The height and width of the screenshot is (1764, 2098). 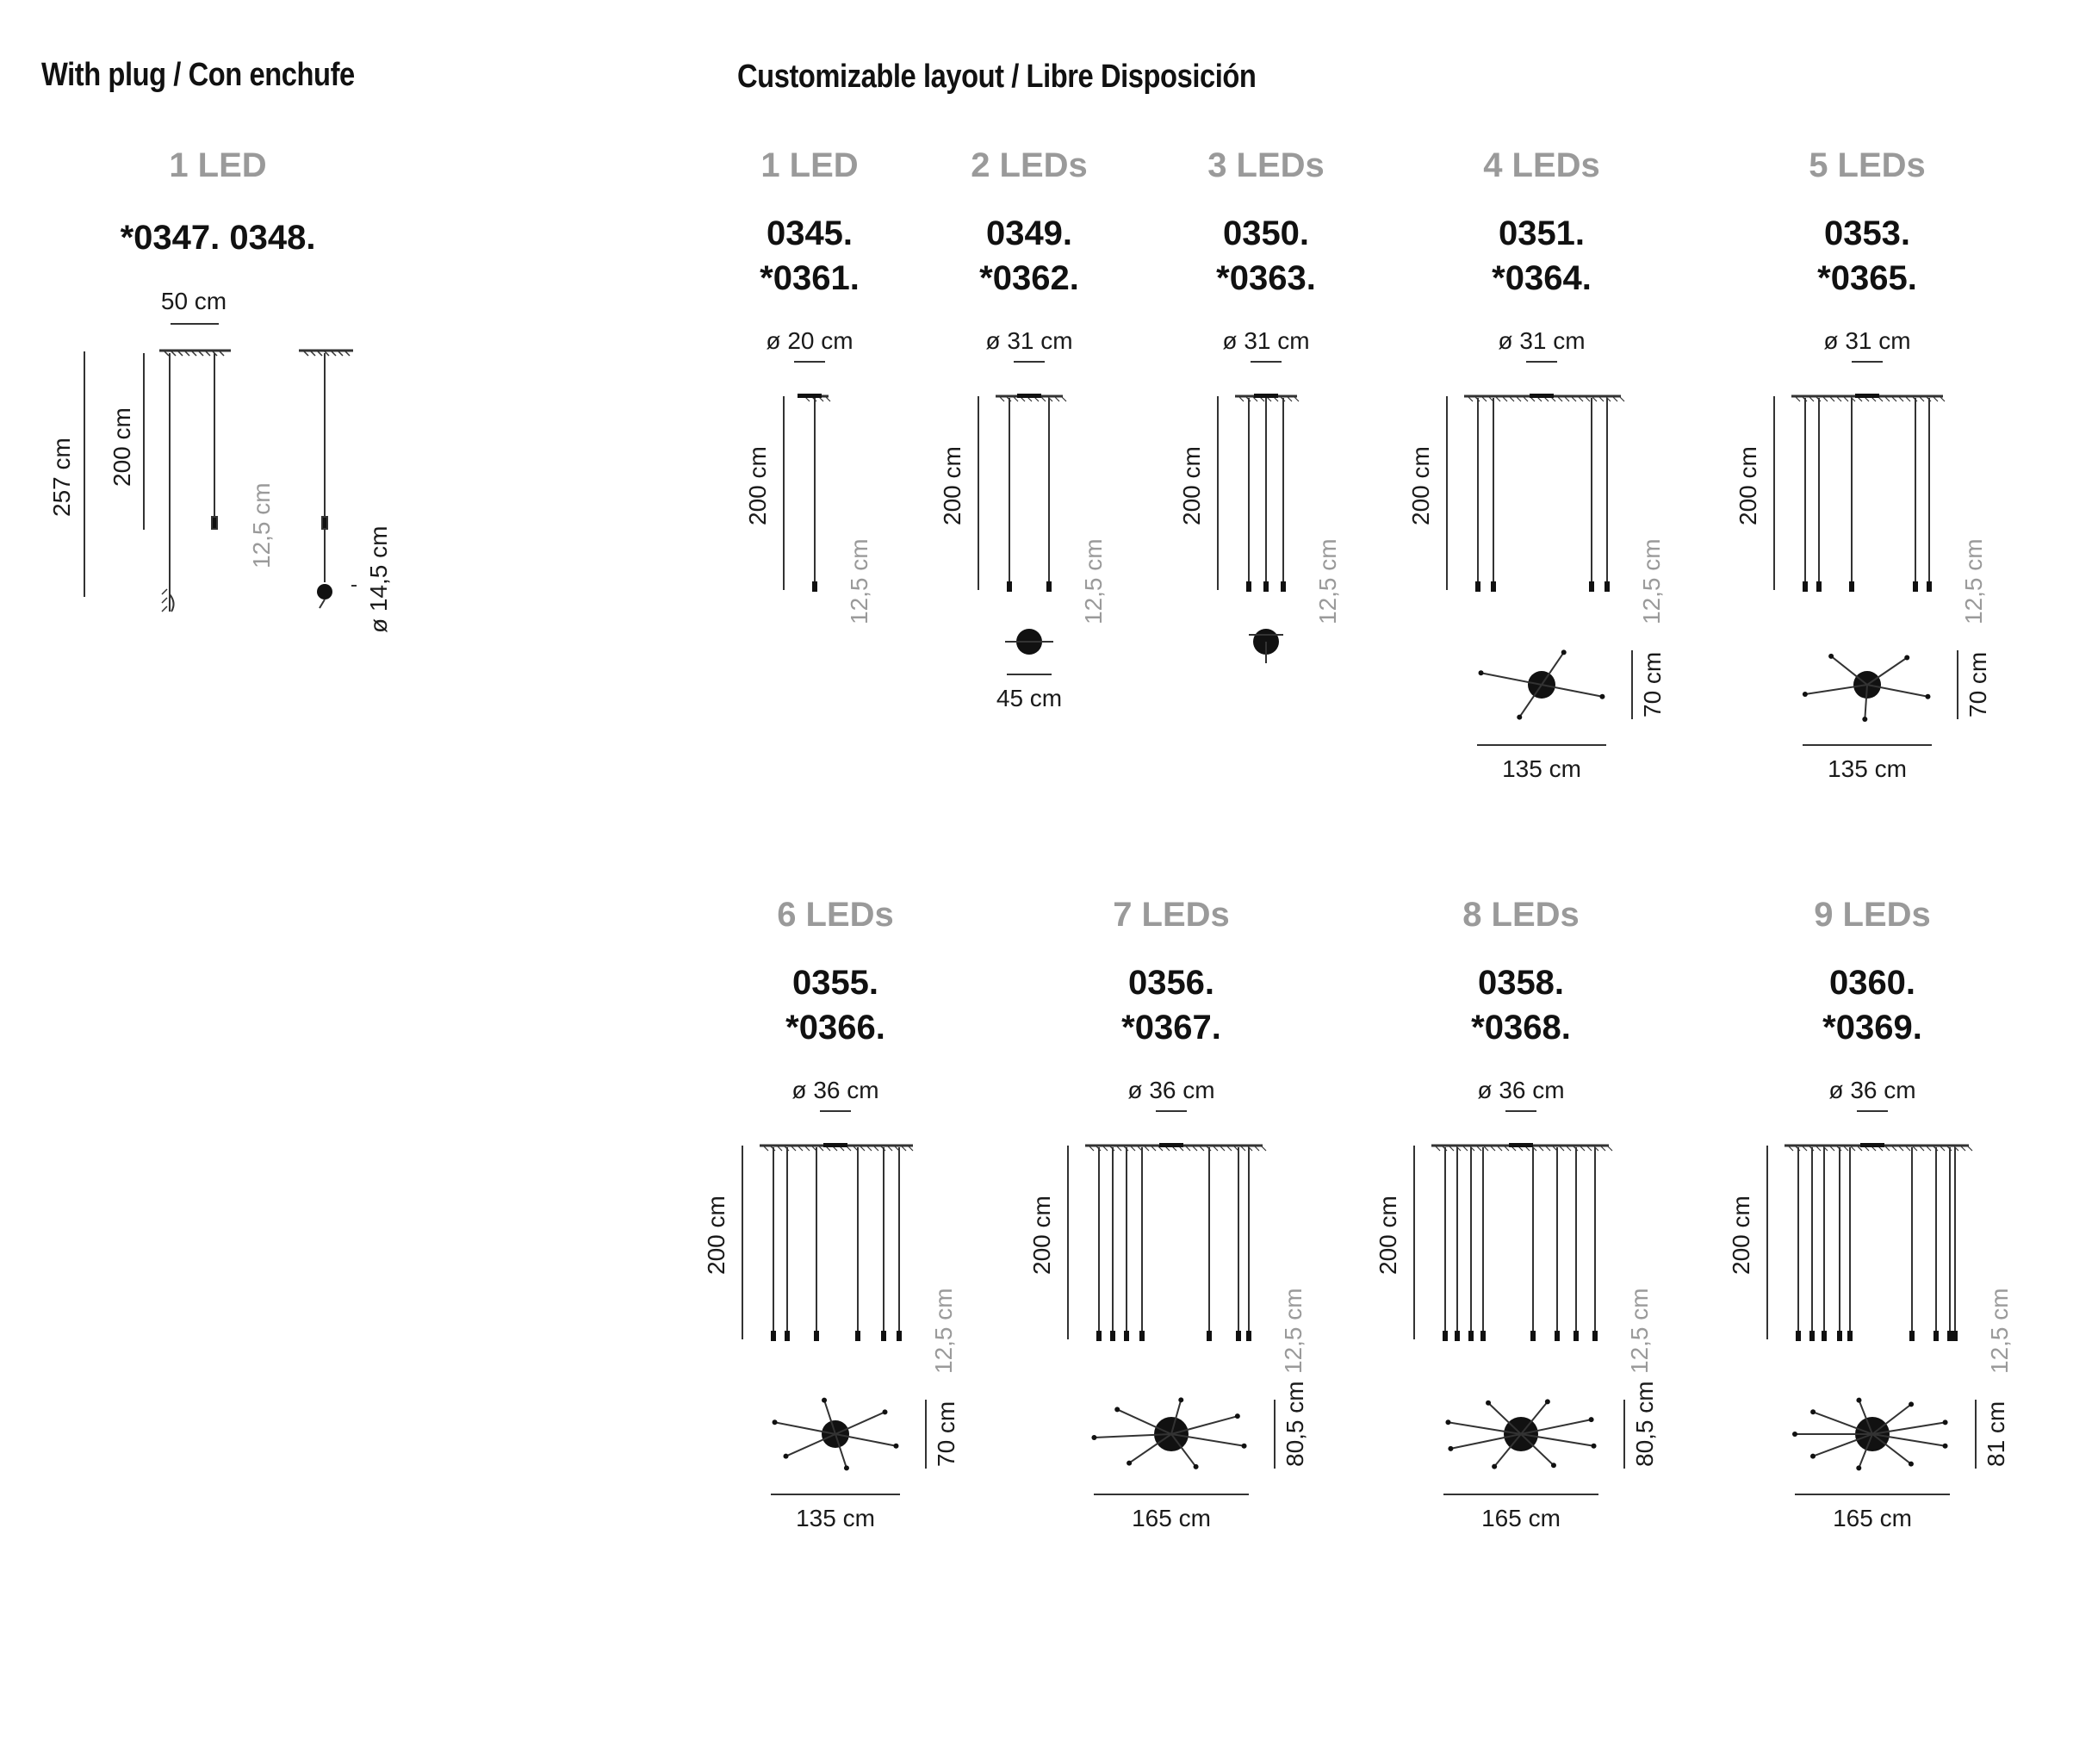 What do you see at coordinates (1521, 1005) in the screenshot?
I see `config-codes: 0358. *0368.` at bounding box center [1521, 1005].